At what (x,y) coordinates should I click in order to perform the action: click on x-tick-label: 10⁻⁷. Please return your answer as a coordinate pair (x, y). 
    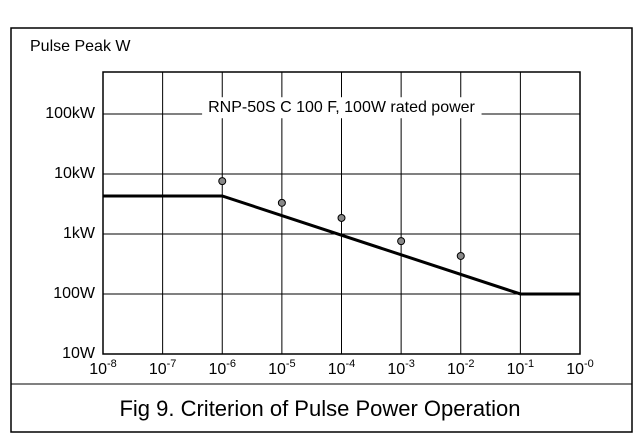
    Looking at the image, I should click on (163, 368).